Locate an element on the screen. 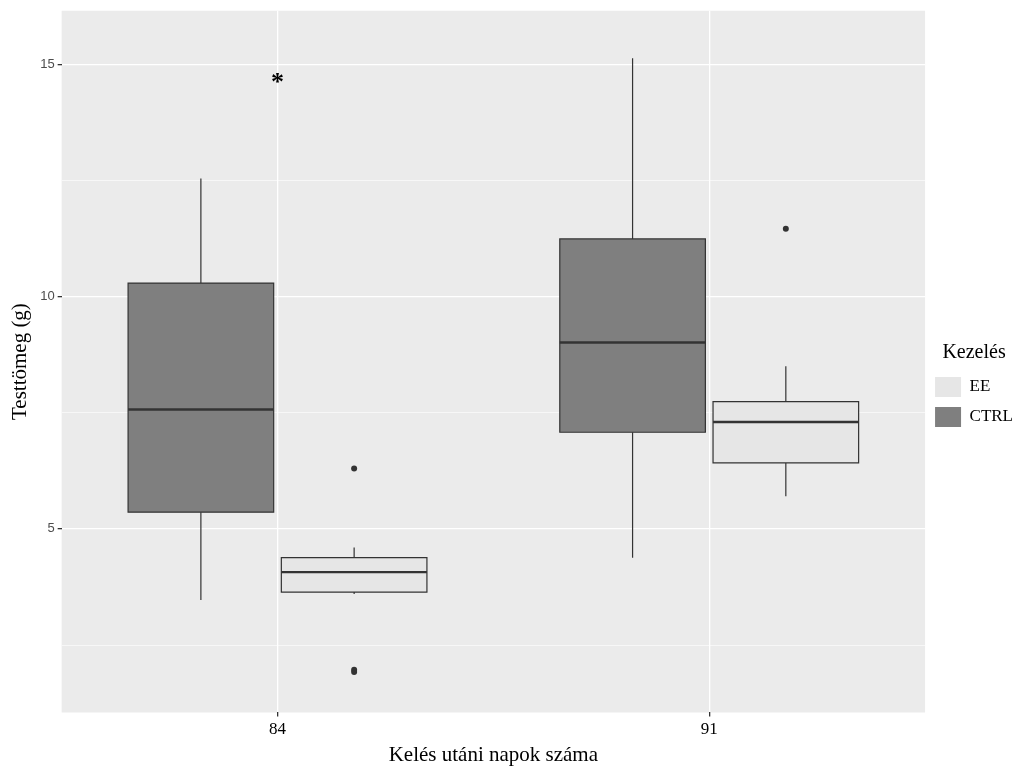 This screenshot has width=1033, height=776. x-axis-title: Kelés utáni napok száma is located at coordinates (493, 753).